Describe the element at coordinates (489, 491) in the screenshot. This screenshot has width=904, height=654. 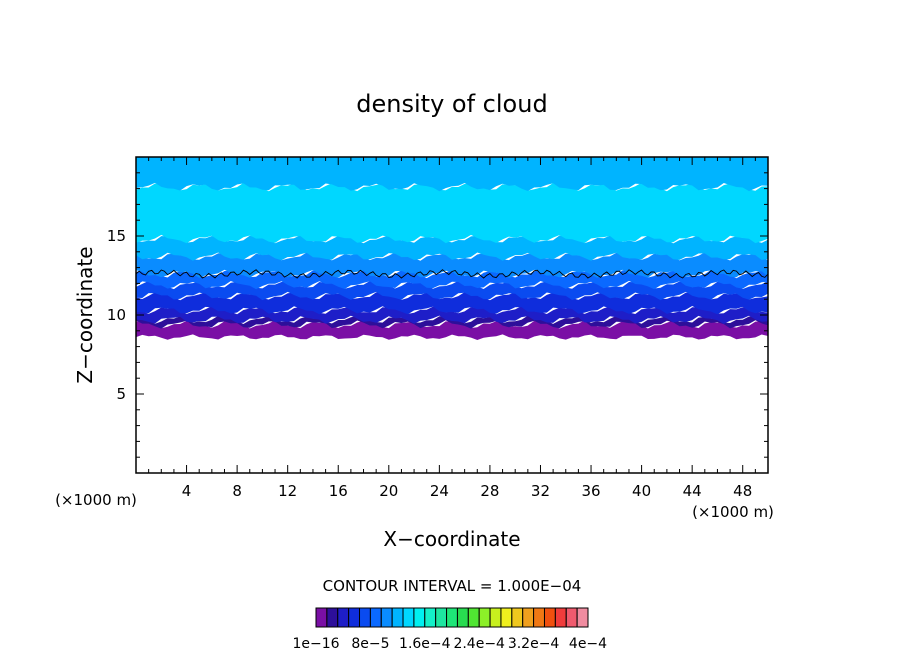
I see `x-tick-label: 28` at that location.